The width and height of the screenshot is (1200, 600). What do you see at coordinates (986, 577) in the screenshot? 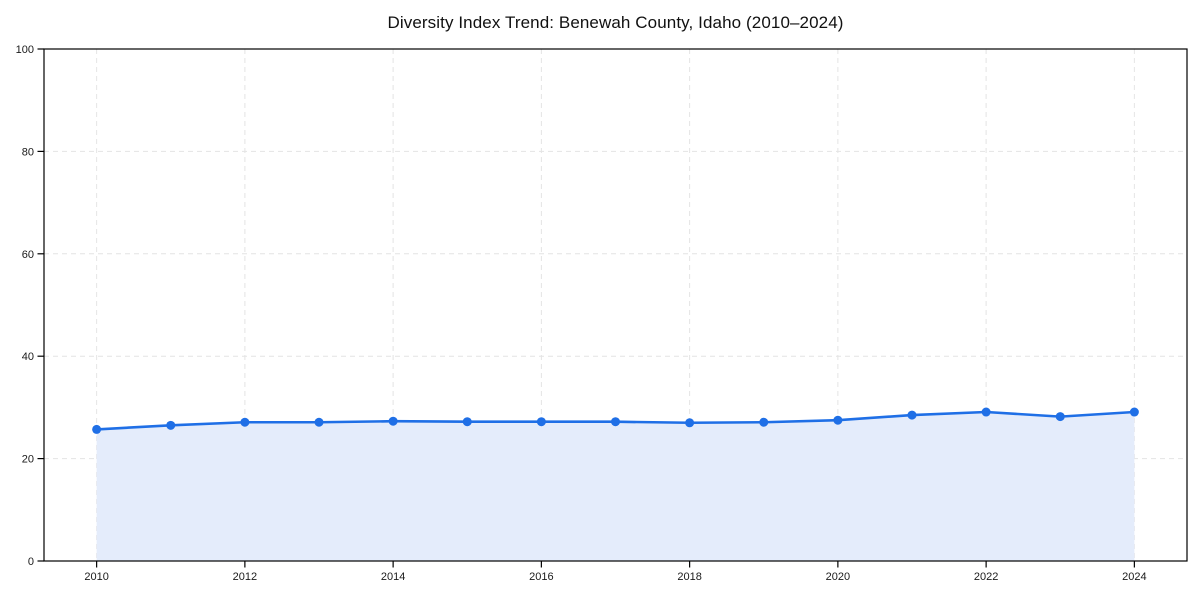
I see `x-tick-label: 2022` at bounding box center [986, 577].